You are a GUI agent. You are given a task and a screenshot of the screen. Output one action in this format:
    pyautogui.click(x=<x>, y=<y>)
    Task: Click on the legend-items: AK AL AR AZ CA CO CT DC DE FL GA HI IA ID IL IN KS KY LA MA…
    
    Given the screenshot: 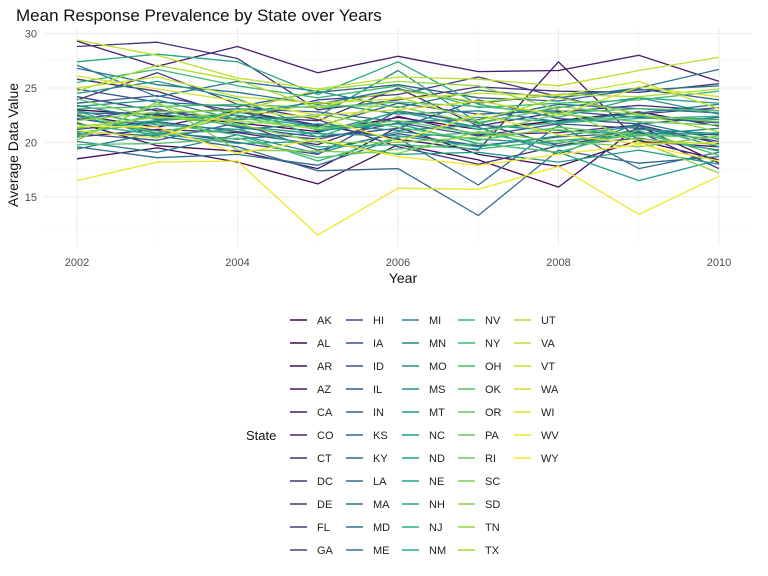 What is the action you would take?
    pyautogui.click(x=424, y=436)
    